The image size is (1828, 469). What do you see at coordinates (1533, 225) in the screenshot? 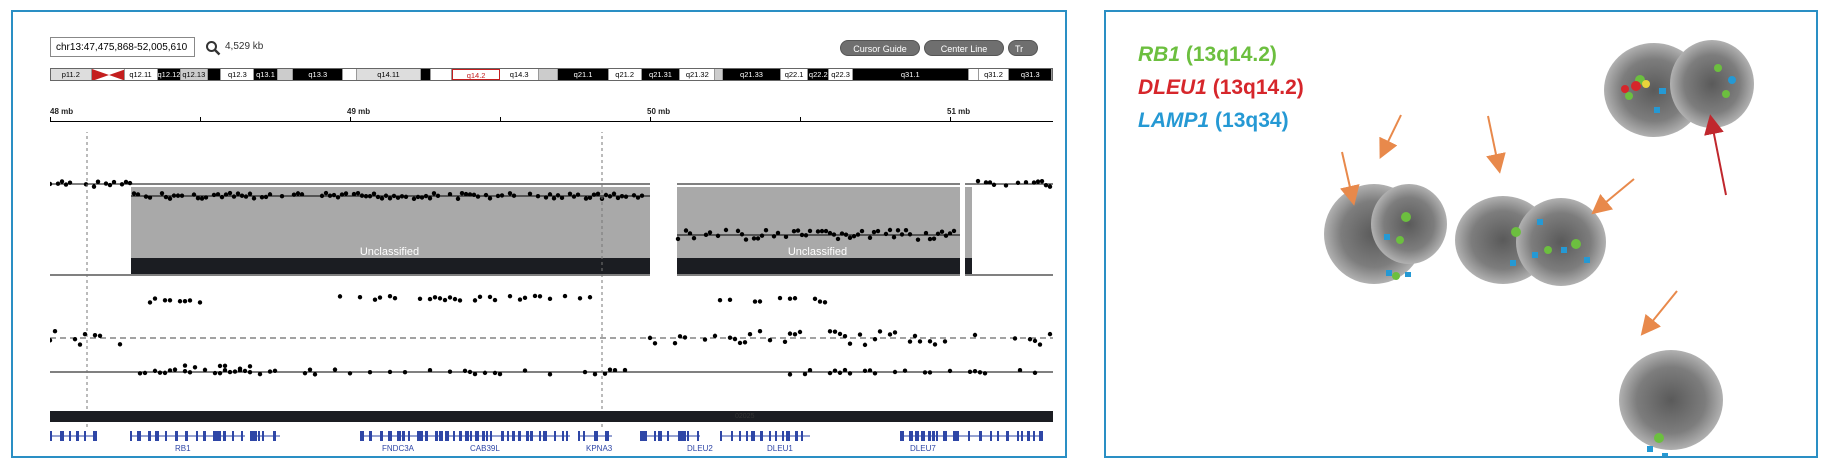
I see `annotation-arrows` at bounding box center [1533, 225].